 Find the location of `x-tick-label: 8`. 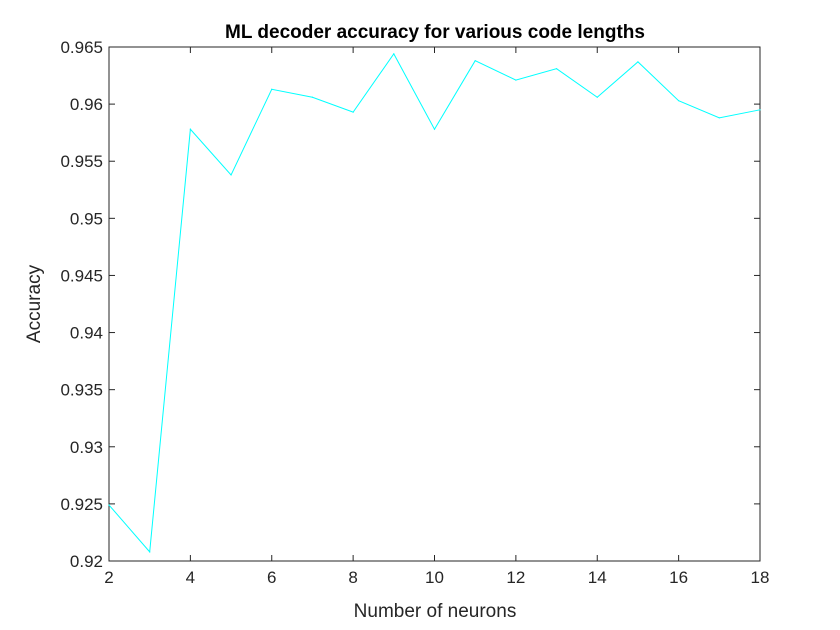

x-tick-label: 8 is located at coordinates (352, 577).